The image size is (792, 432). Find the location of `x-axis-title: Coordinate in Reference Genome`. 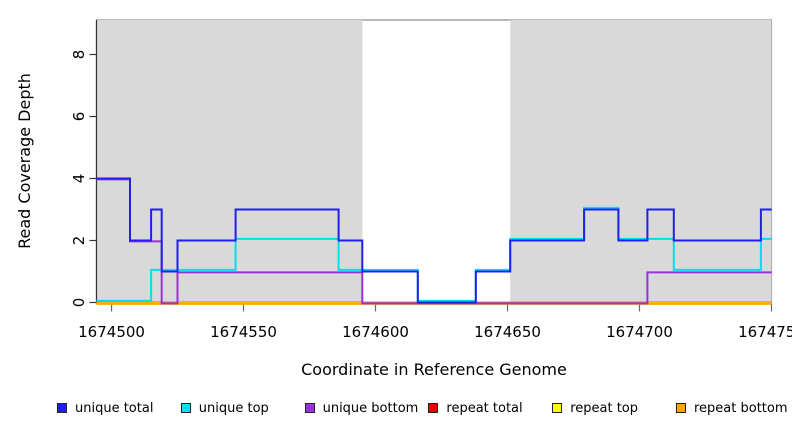

x-axis-title: Coordinate in Reference Genome is located at coordinates (434, 369).